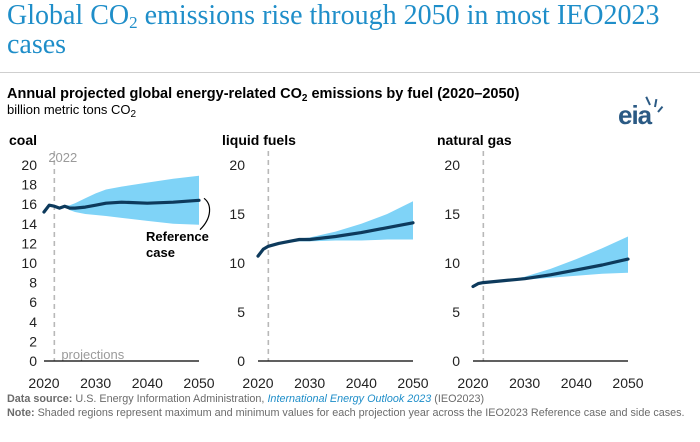 The image size is (700, 442). What do you see at coordinates (177, 236) in the screenshot?
I see `annotation-text: Reference` at bounding box center [177, 236].